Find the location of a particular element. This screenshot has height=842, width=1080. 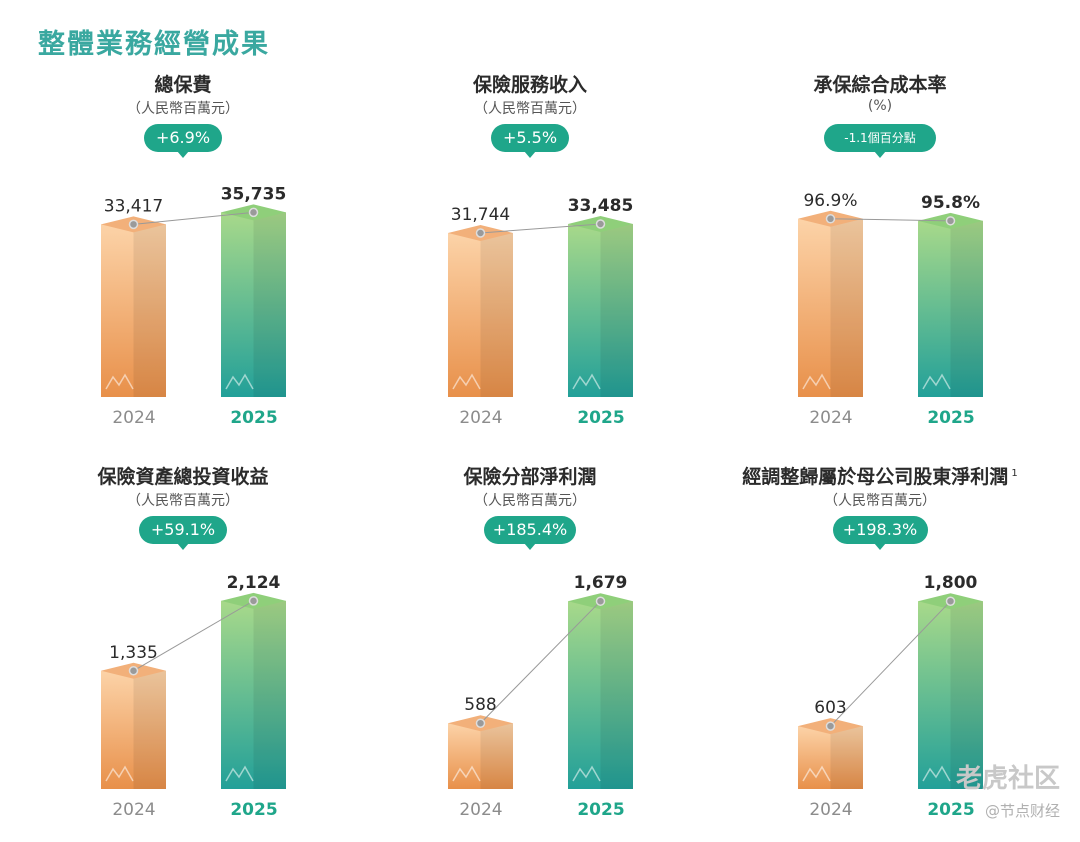

value-label-2025: 2,124 is located at coordinates (254, 583).